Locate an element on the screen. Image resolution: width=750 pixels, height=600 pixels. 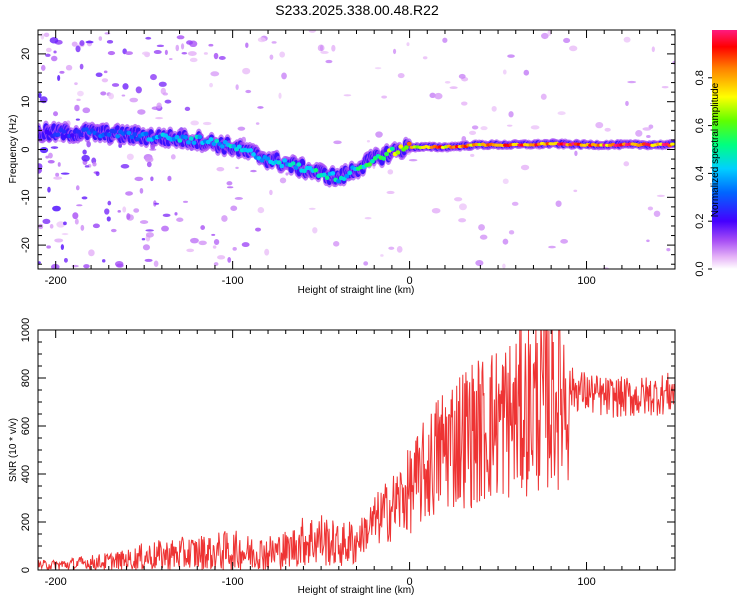
x-tick-label: -200 is located at coordinates (56, 281).